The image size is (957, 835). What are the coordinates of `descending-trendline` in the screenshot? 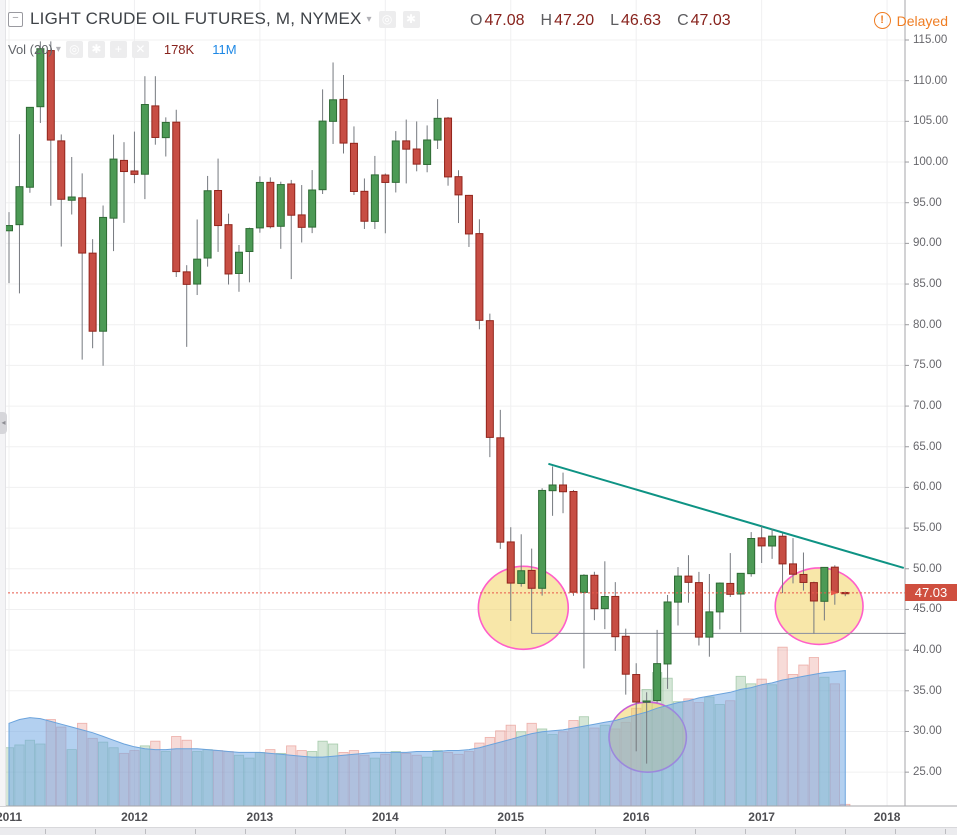 It's located at (726, 515).